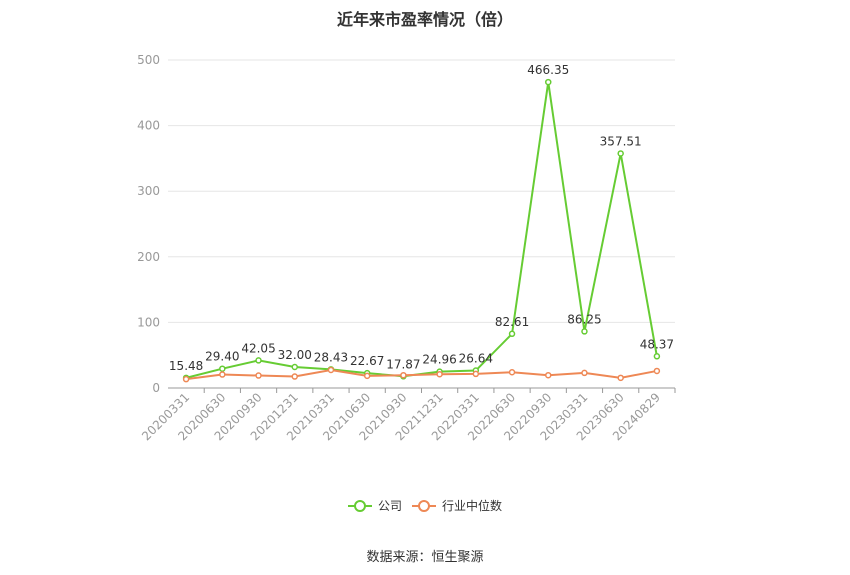 The width and height of the screenshot is (850, 575). Describe the element at coordinates (331, 357) in the screenshot. I see `data-label: 28.43` at that location.